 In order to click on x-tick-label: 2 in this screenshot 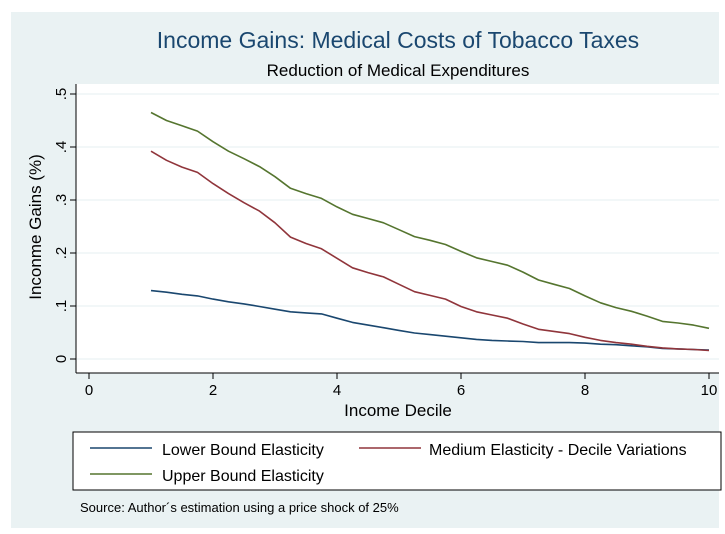, I will do `click(213, 390)`.